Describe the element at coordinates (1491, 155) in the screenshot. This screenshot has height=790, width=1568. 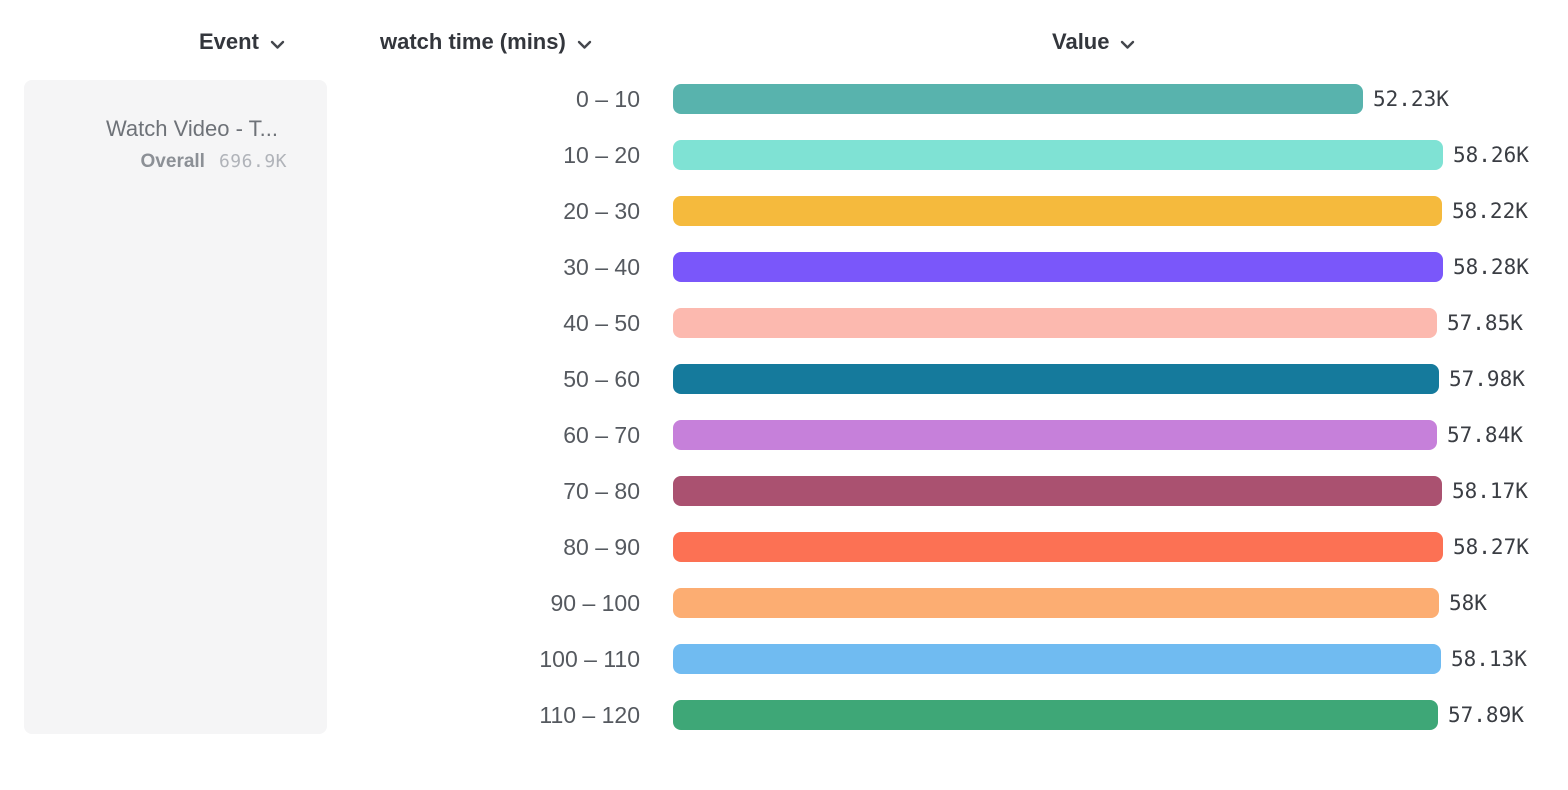
I see `bar-value-label: 58.26K` at that location.